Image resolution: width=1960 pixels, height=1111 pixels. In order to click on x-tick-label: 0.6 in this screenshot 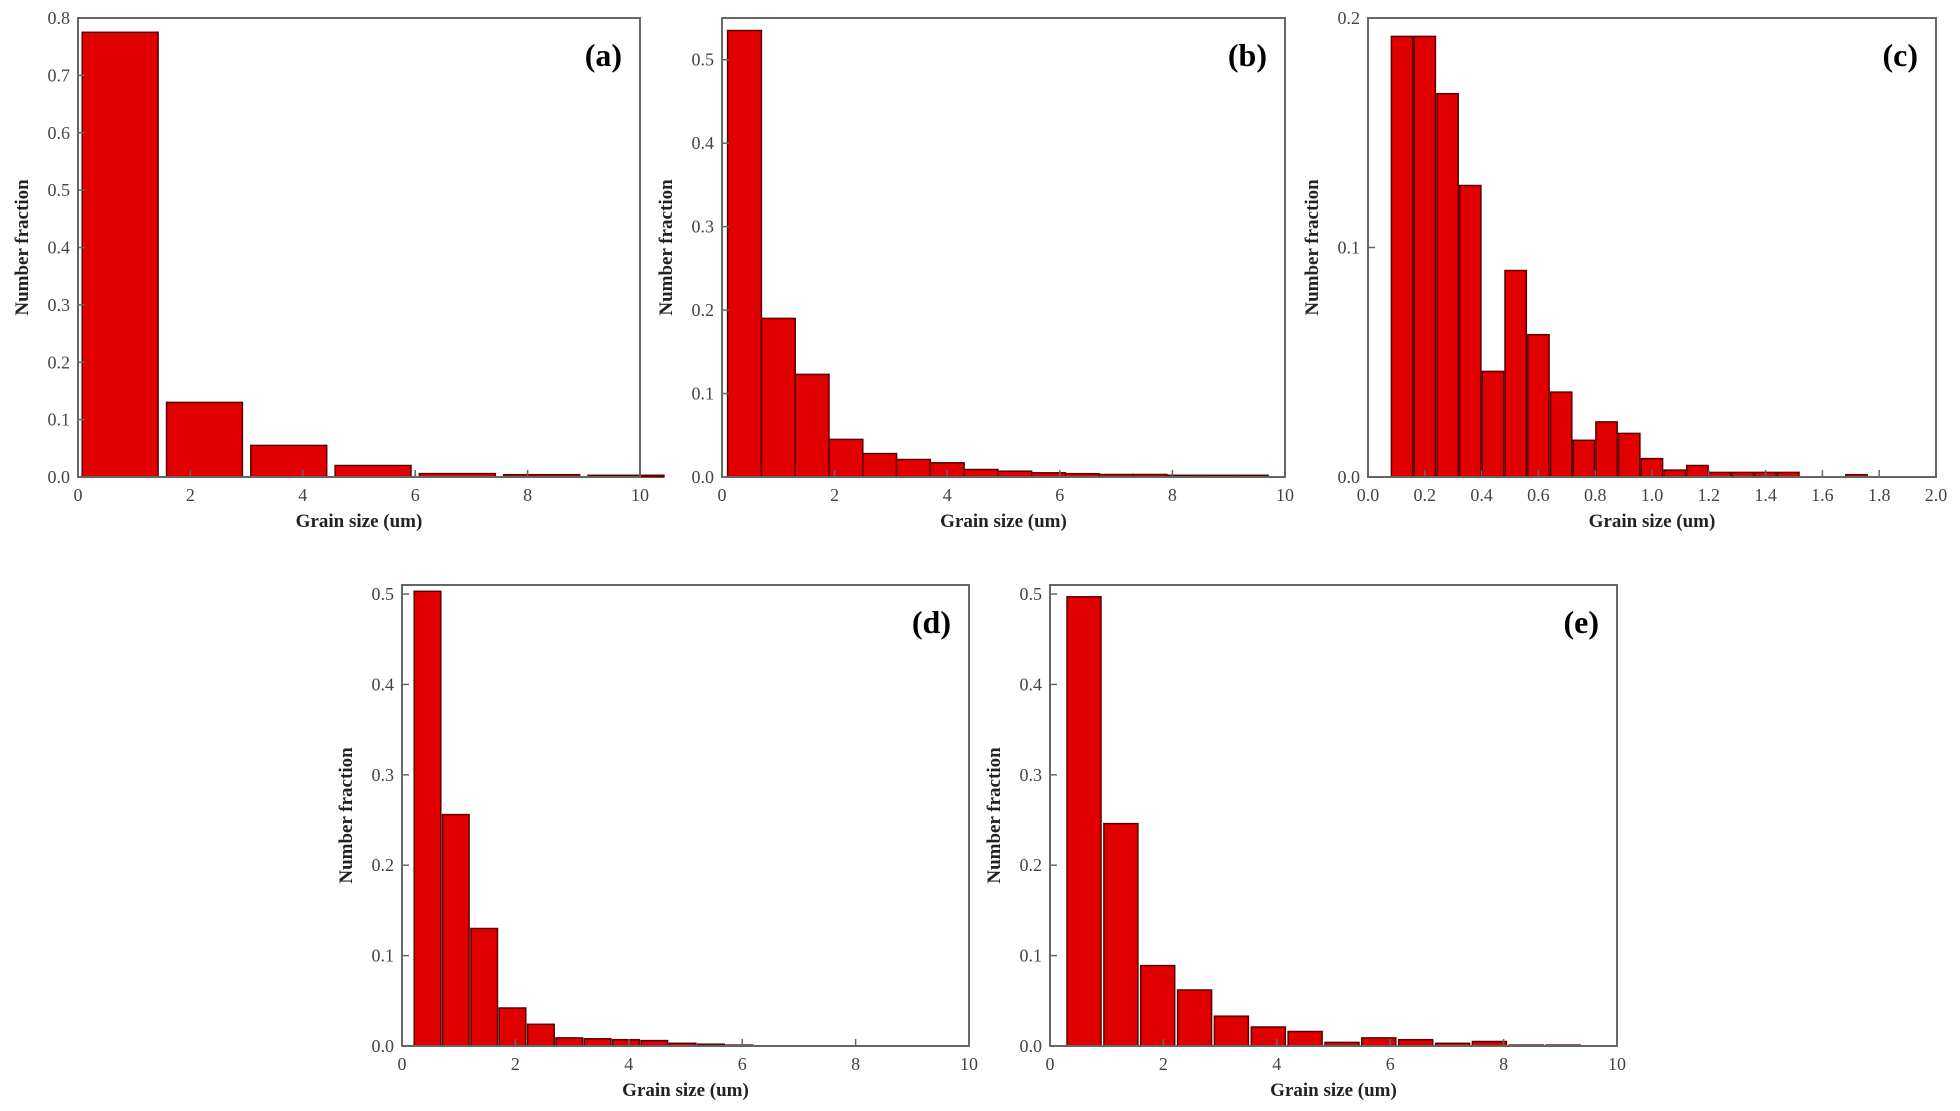, I will do `click(1538, 495)`.